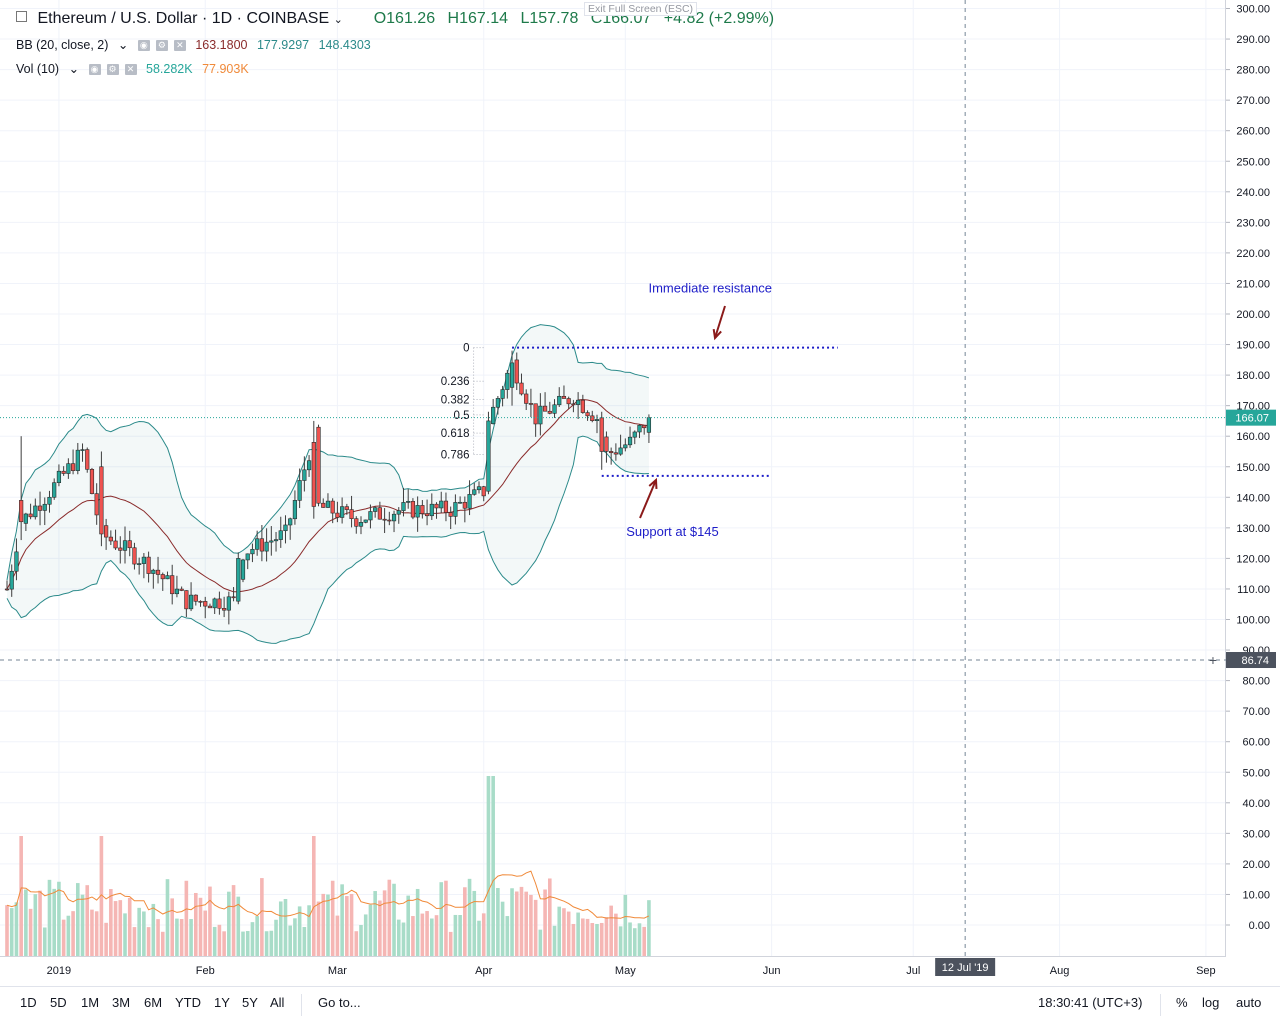 The image size is (1280, 1024). I want to click on bb-label: BB (20, close, 2), so click(62, 45).